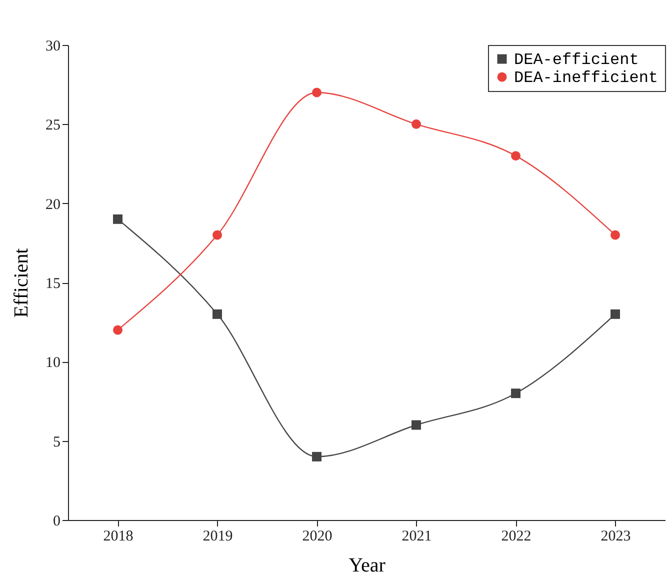 This screenshot has width=667, height=582. What do you see at coordinates (317, 536) in the screenshot?
I see `x-tick-label: 2020` at bounding box center [317, 536].